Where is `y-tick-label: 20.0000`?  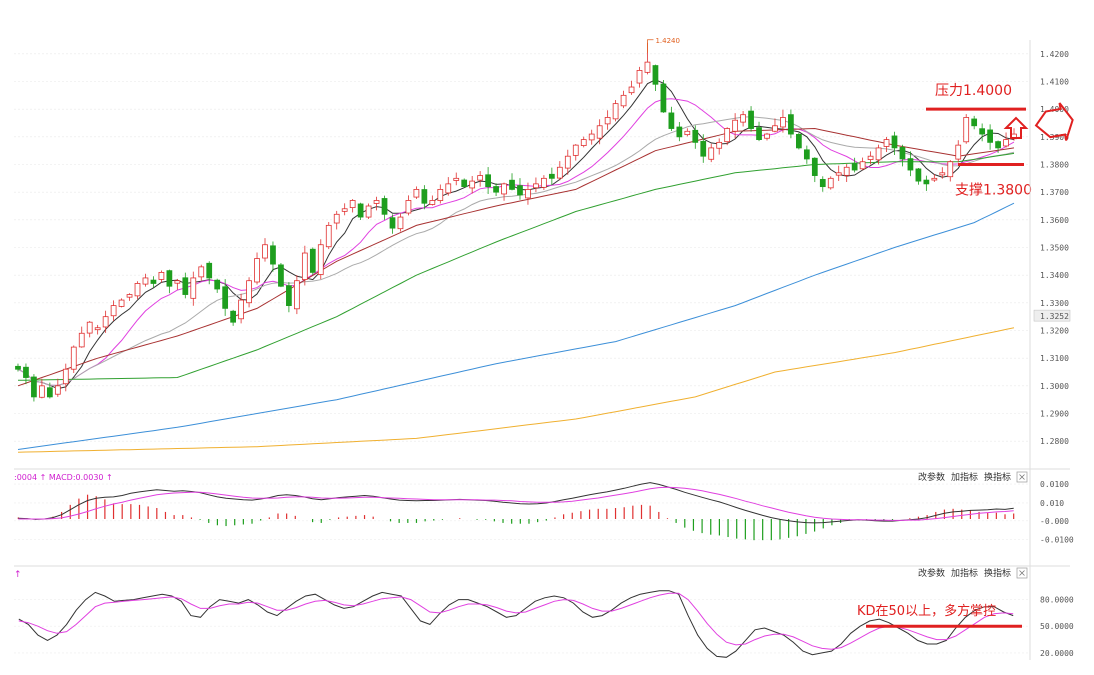
y-tick-label: 20.0000 is located at coordinates (1057, 653).